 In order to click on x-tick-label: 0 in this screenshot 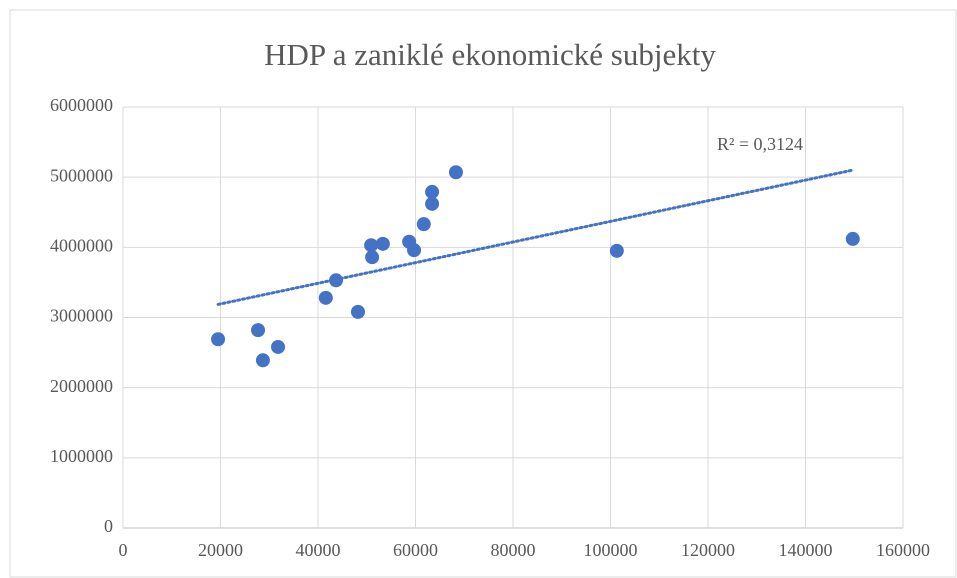, I will do `click(123, 550)`.